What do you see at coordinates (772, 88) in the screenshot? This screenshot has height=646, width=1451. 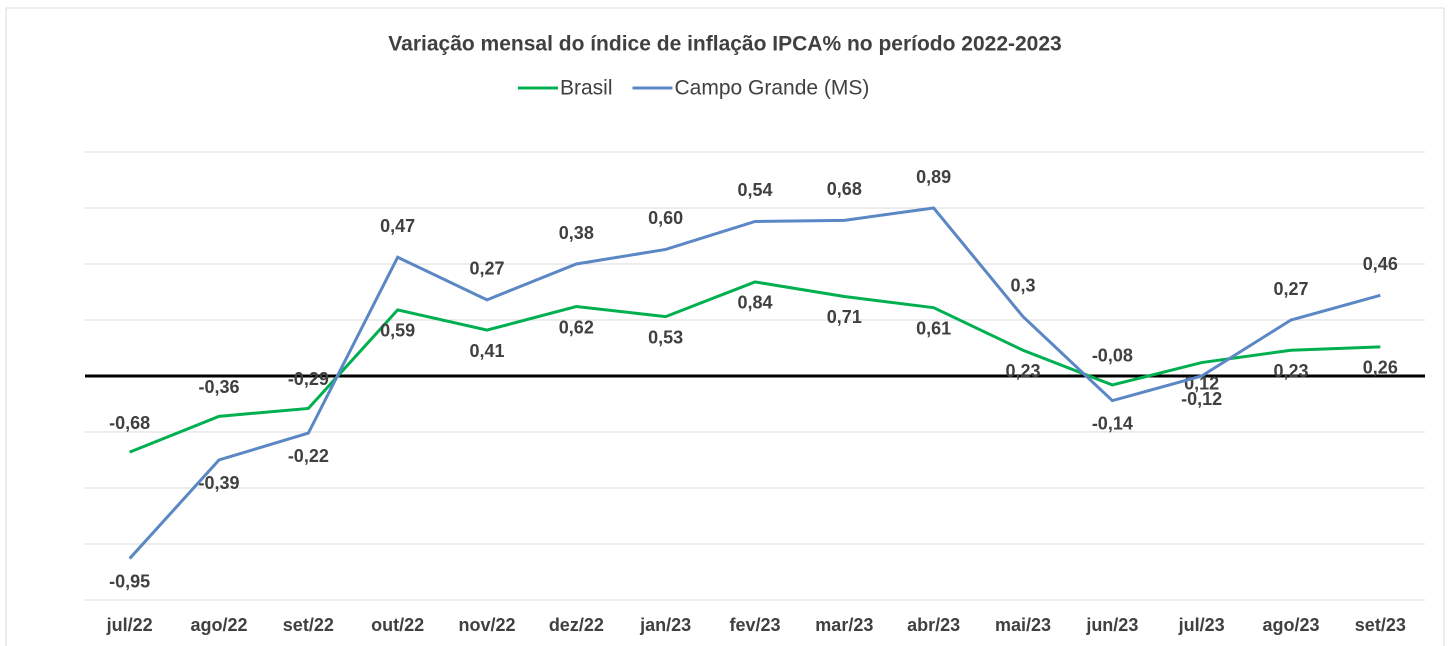 I see `legend-label: Campo Grande (MS)` at bounding box center [772, 88].